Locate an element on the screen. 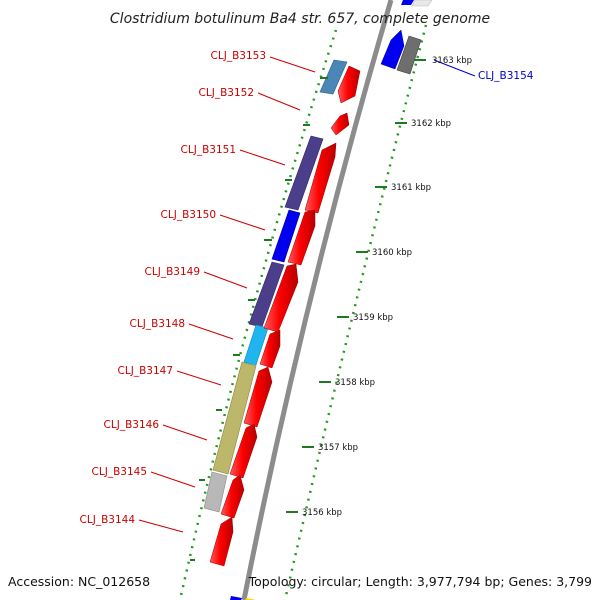 This screenshot has width=600, height=600. gene-cds-CLJ_B3147 is located at coordinates (234, 418).